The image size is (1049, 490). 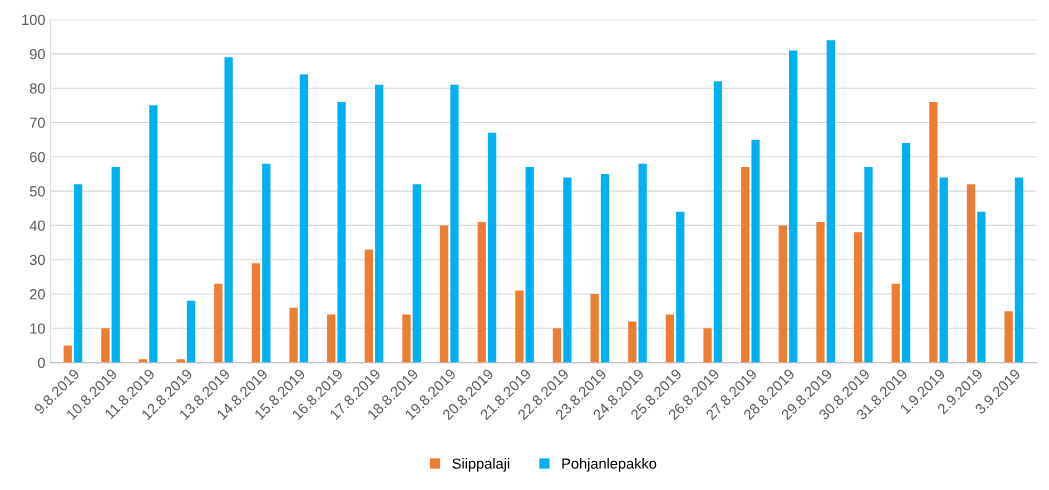 What do you see at coordinates (37, 157) in the screenshot?
I see `y-tick-label: 60` at bounding box center [37, 157].